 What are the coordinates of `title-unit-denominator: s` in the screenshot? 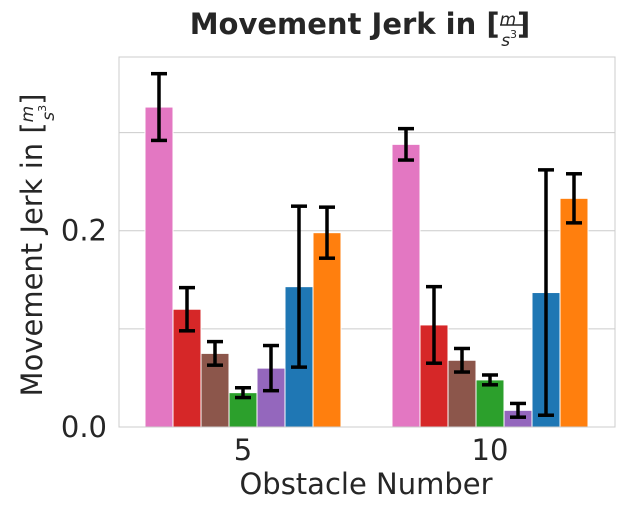 It's located at (505, 41).